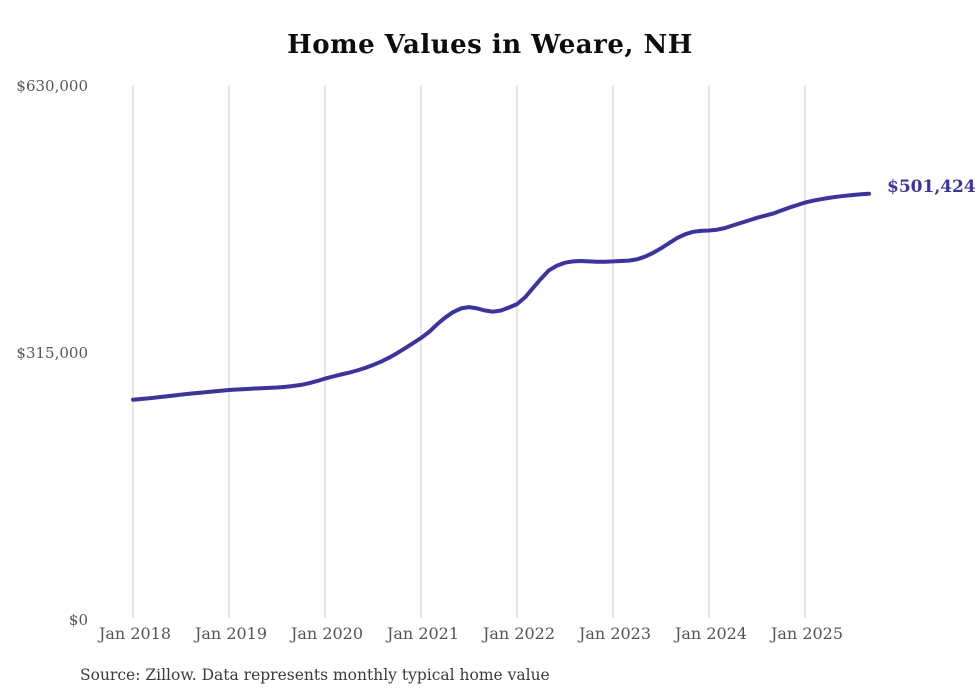  I want to click on y-axis-tick-630000: $630,000, so click(52, 86).